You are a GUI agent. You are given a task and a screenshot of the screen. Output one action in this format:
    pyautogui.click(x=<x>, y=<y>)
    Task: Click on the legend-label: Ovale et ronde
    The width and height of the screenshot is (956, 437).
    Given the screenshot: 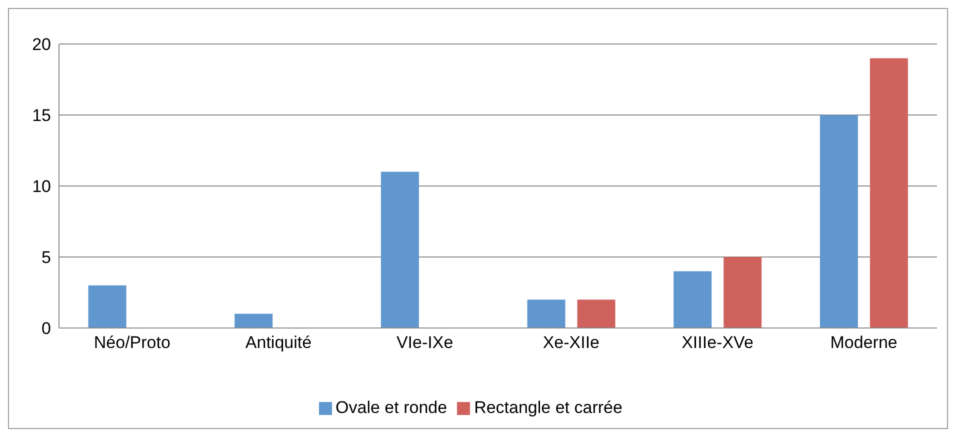 What is the action you would take?
    pyautogui.click(x=392, y=407)
    